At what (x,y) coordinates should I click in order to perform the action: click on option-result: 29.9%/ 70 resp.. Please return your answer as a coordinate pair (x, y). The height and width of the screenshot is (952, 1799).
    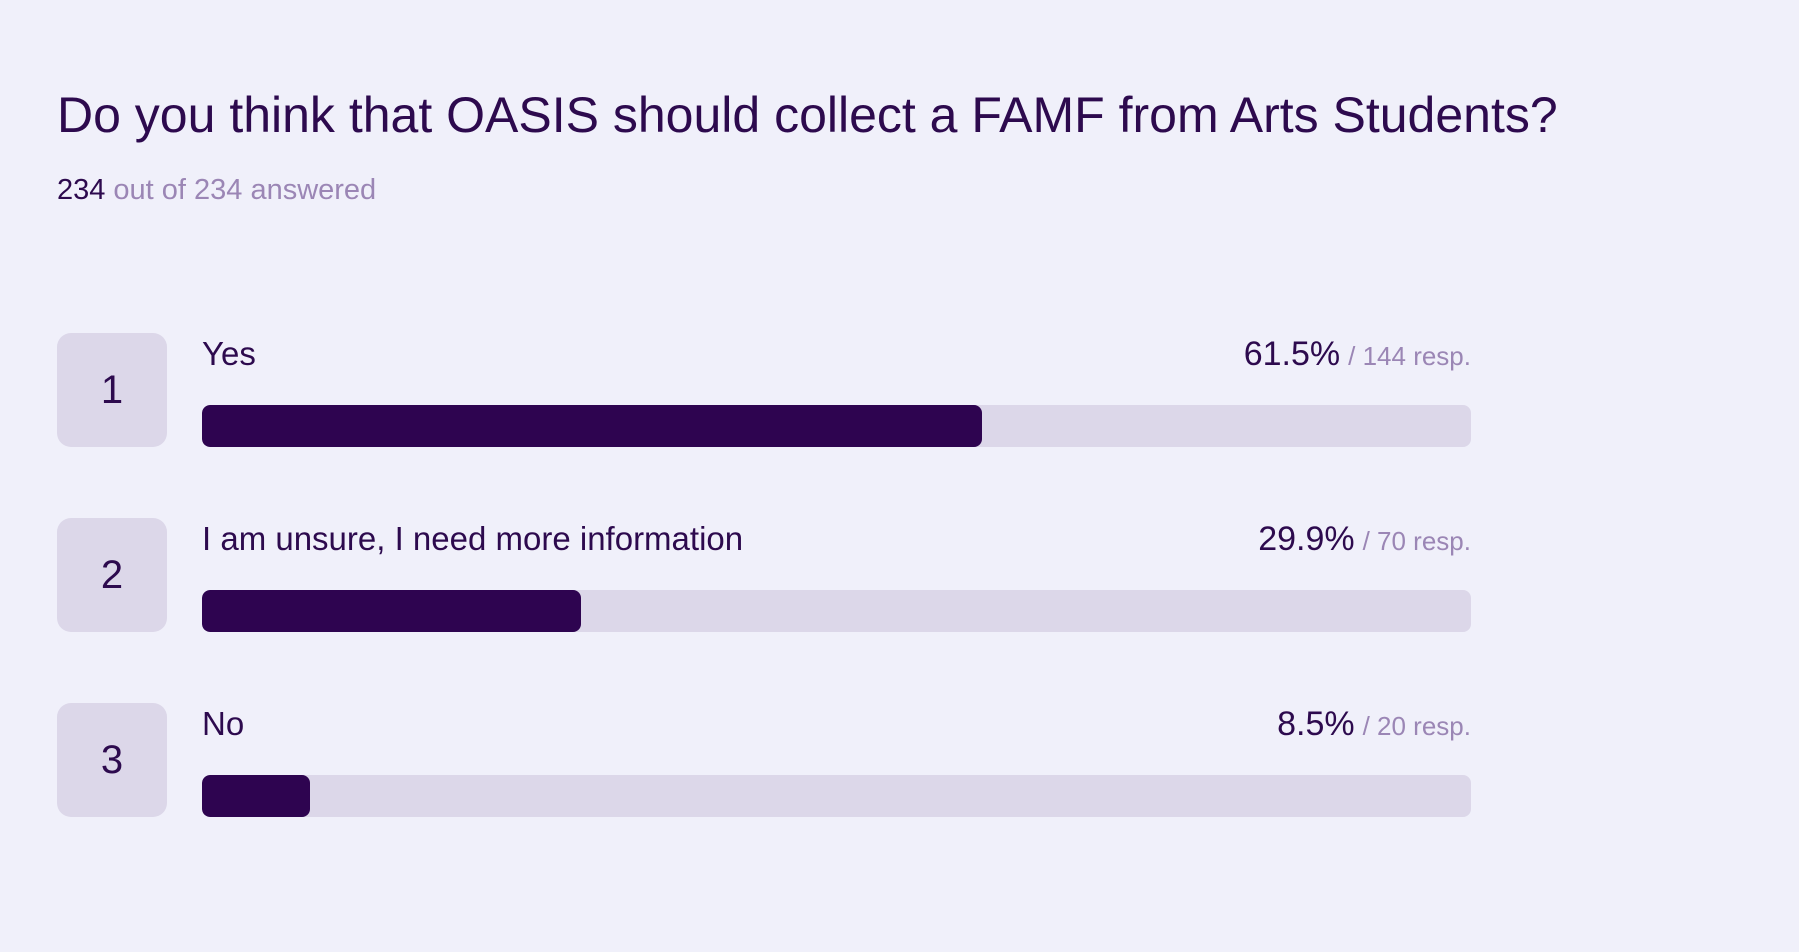
    Looking at the image, I should click on (1364, 539).